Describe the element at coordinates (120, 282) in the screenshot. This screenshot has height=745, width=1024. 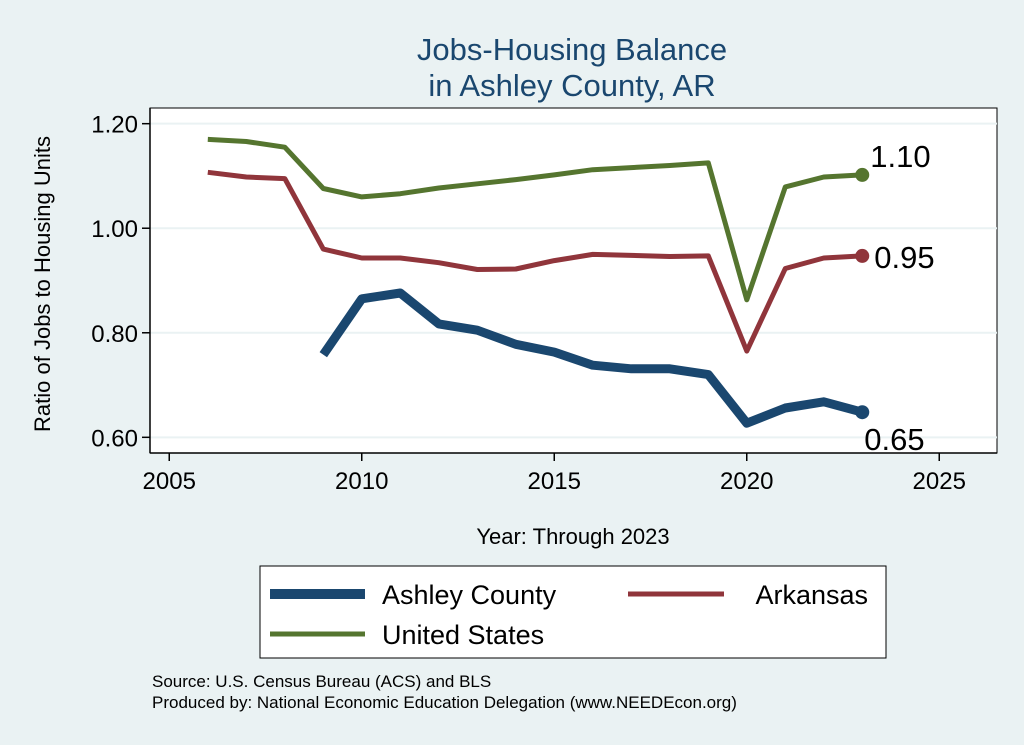
I see `y-axis: 0.60 0.80 1.00 1.20` at that location.